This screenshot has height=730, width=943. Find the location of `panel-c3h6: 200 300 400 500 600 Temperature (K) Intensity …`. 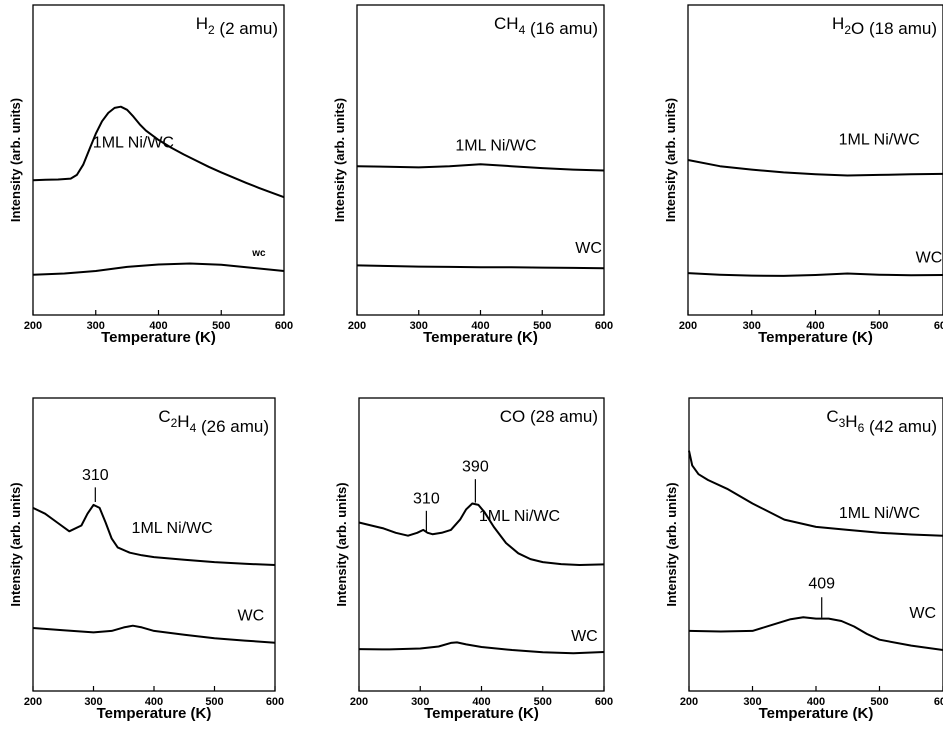

panel-c3h6: 200 300 400 500 600 Temperature (K) Intensity … is located at coordinates (803, 559).